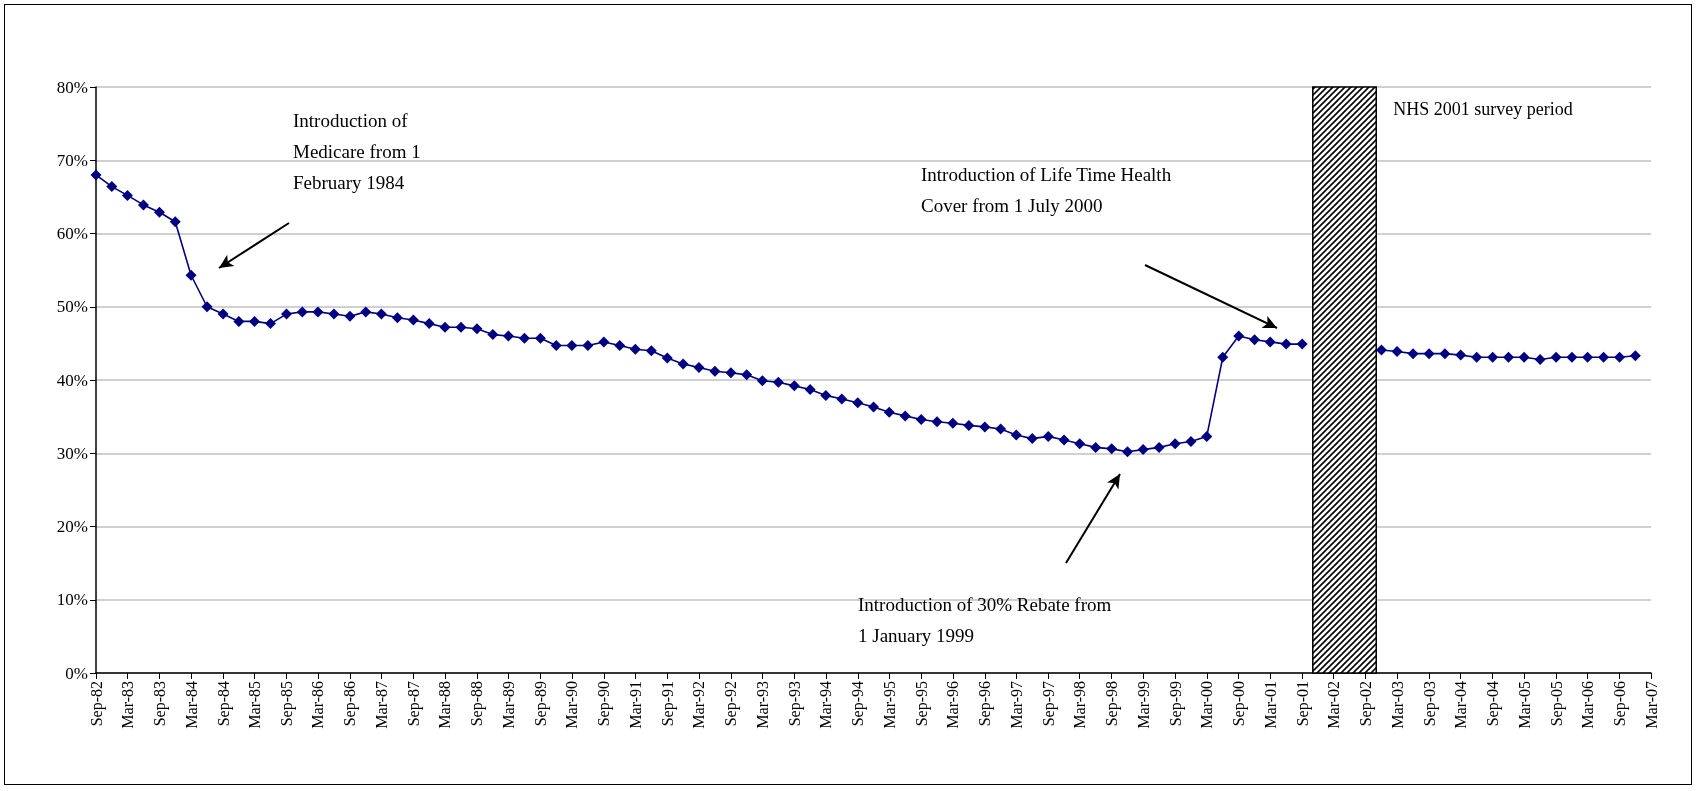 This screenshot has width=1698, height=791. I want to click on y-tick-label: 10%, so click(72, 600).